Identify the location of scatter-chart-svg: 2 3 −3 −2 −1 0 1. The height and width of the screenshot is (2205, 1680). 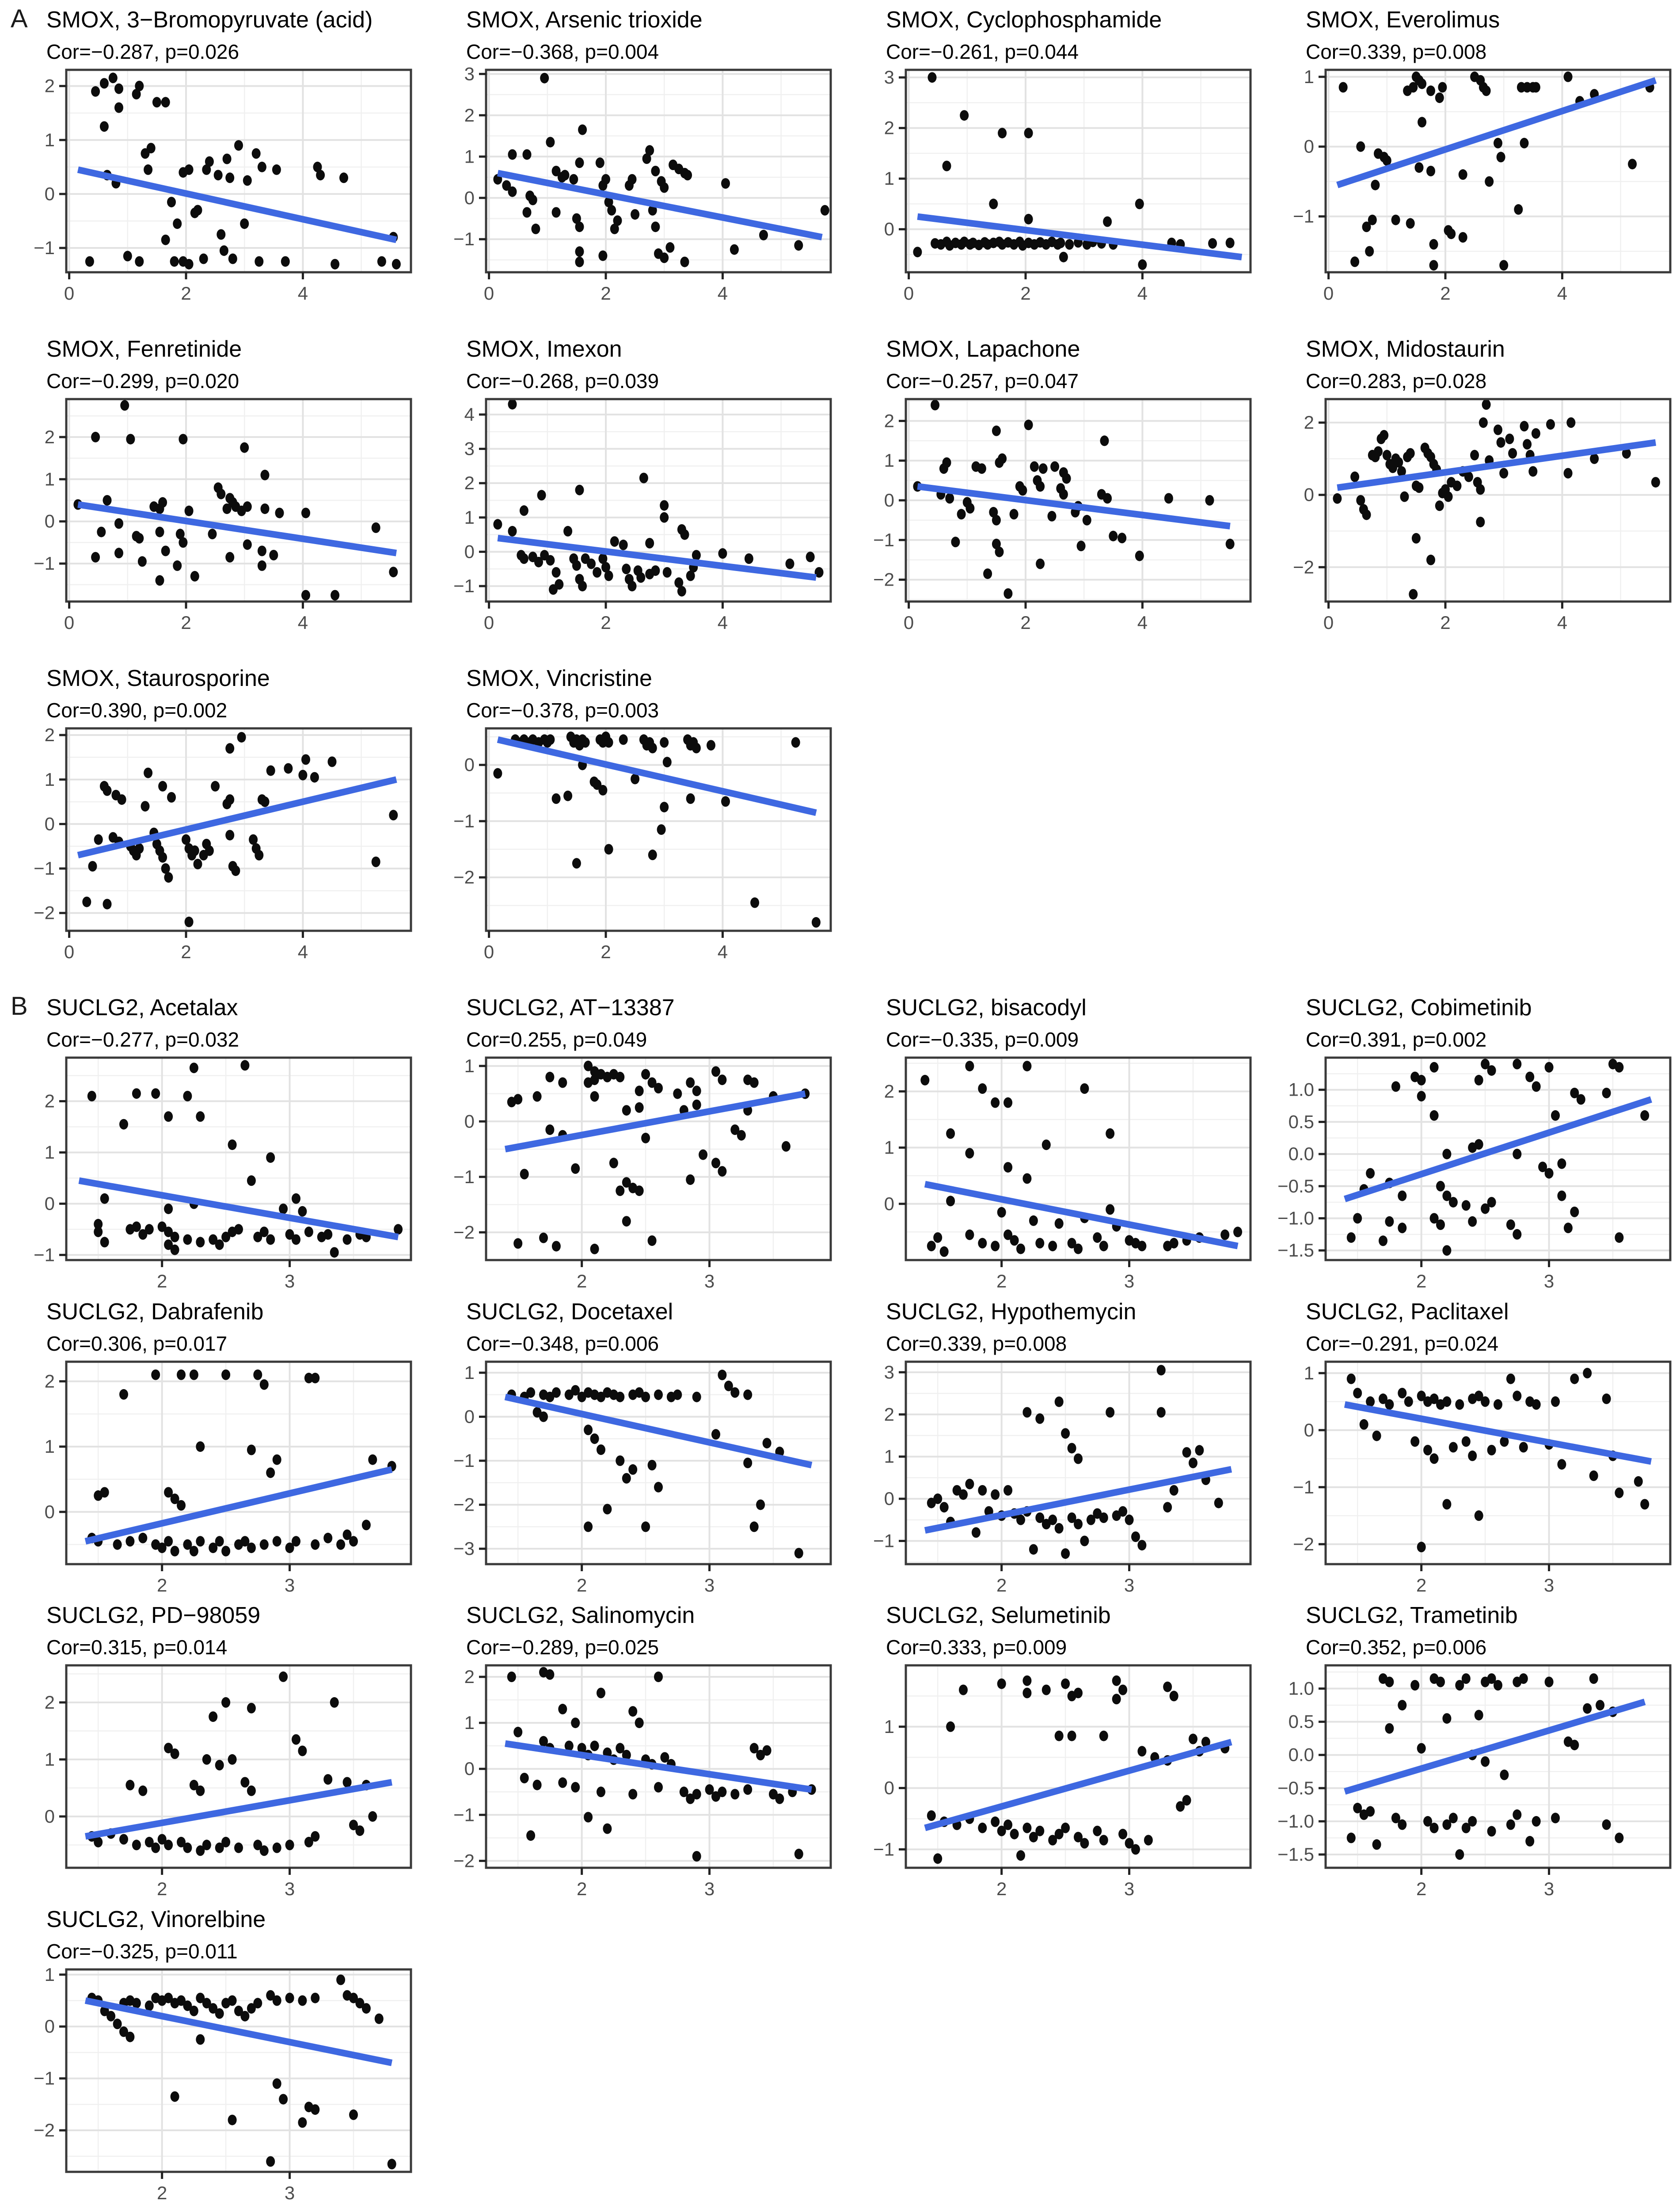
(642, 1478).